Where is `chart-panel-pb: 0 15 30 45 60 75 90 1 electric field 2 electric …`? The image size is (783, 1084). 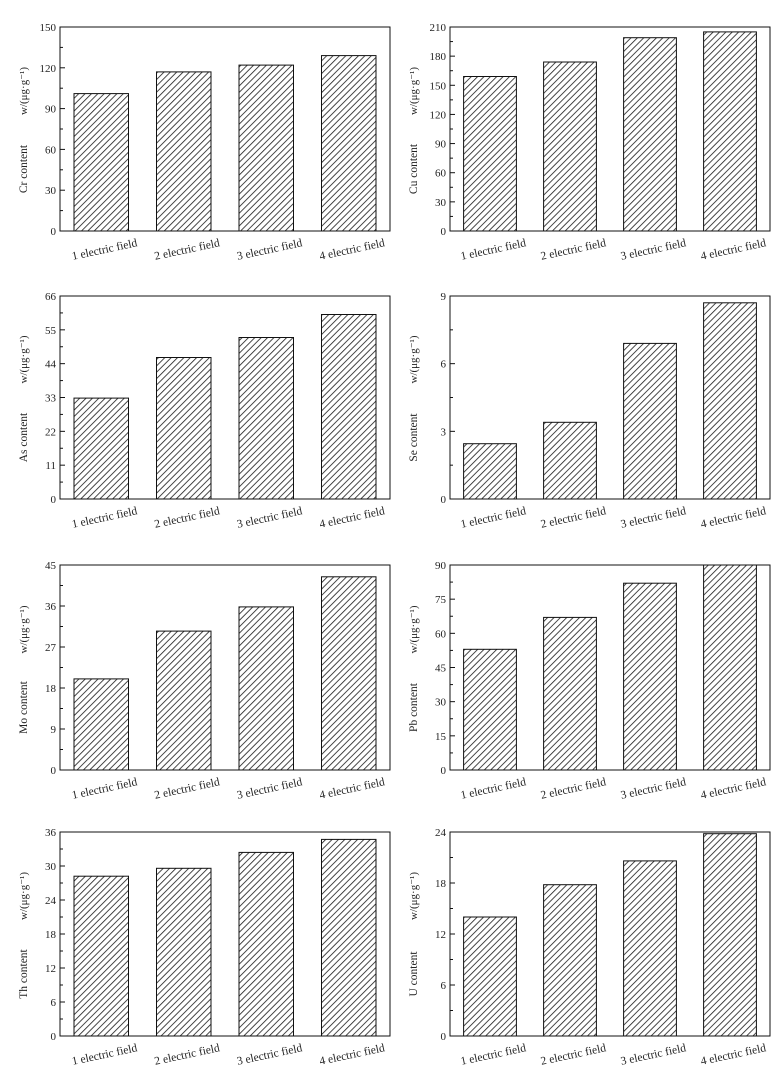 chart-panel-pb: 0 15 30 45 60 75 90 1 electric field 2 electric … is located at coordinates (589, 681).